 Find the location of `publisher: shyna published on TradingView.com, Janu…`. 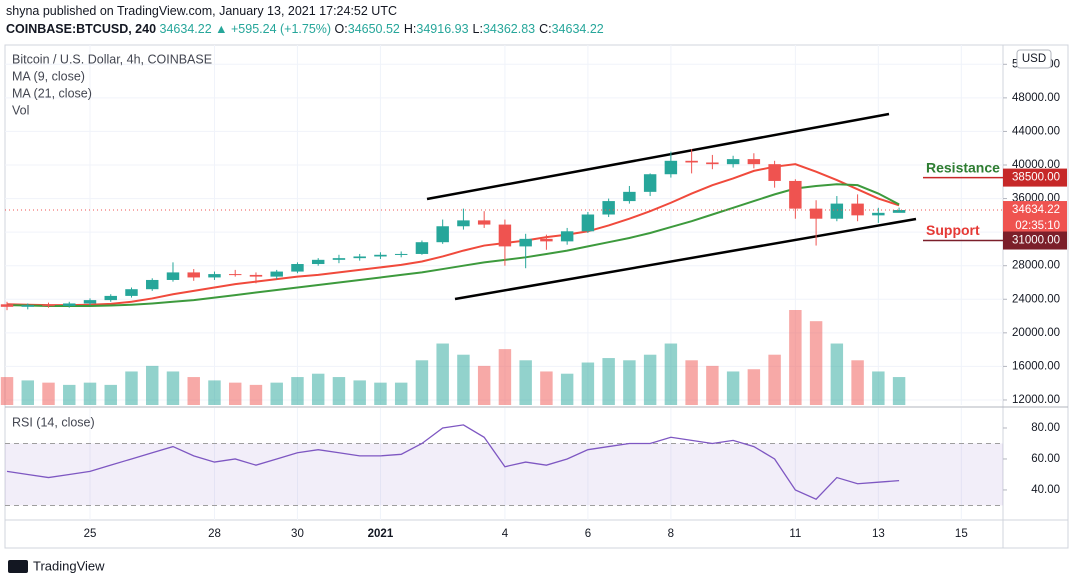

publisher: shyna published on TradingView.com, Janu… is located at coordinates (201, 11).